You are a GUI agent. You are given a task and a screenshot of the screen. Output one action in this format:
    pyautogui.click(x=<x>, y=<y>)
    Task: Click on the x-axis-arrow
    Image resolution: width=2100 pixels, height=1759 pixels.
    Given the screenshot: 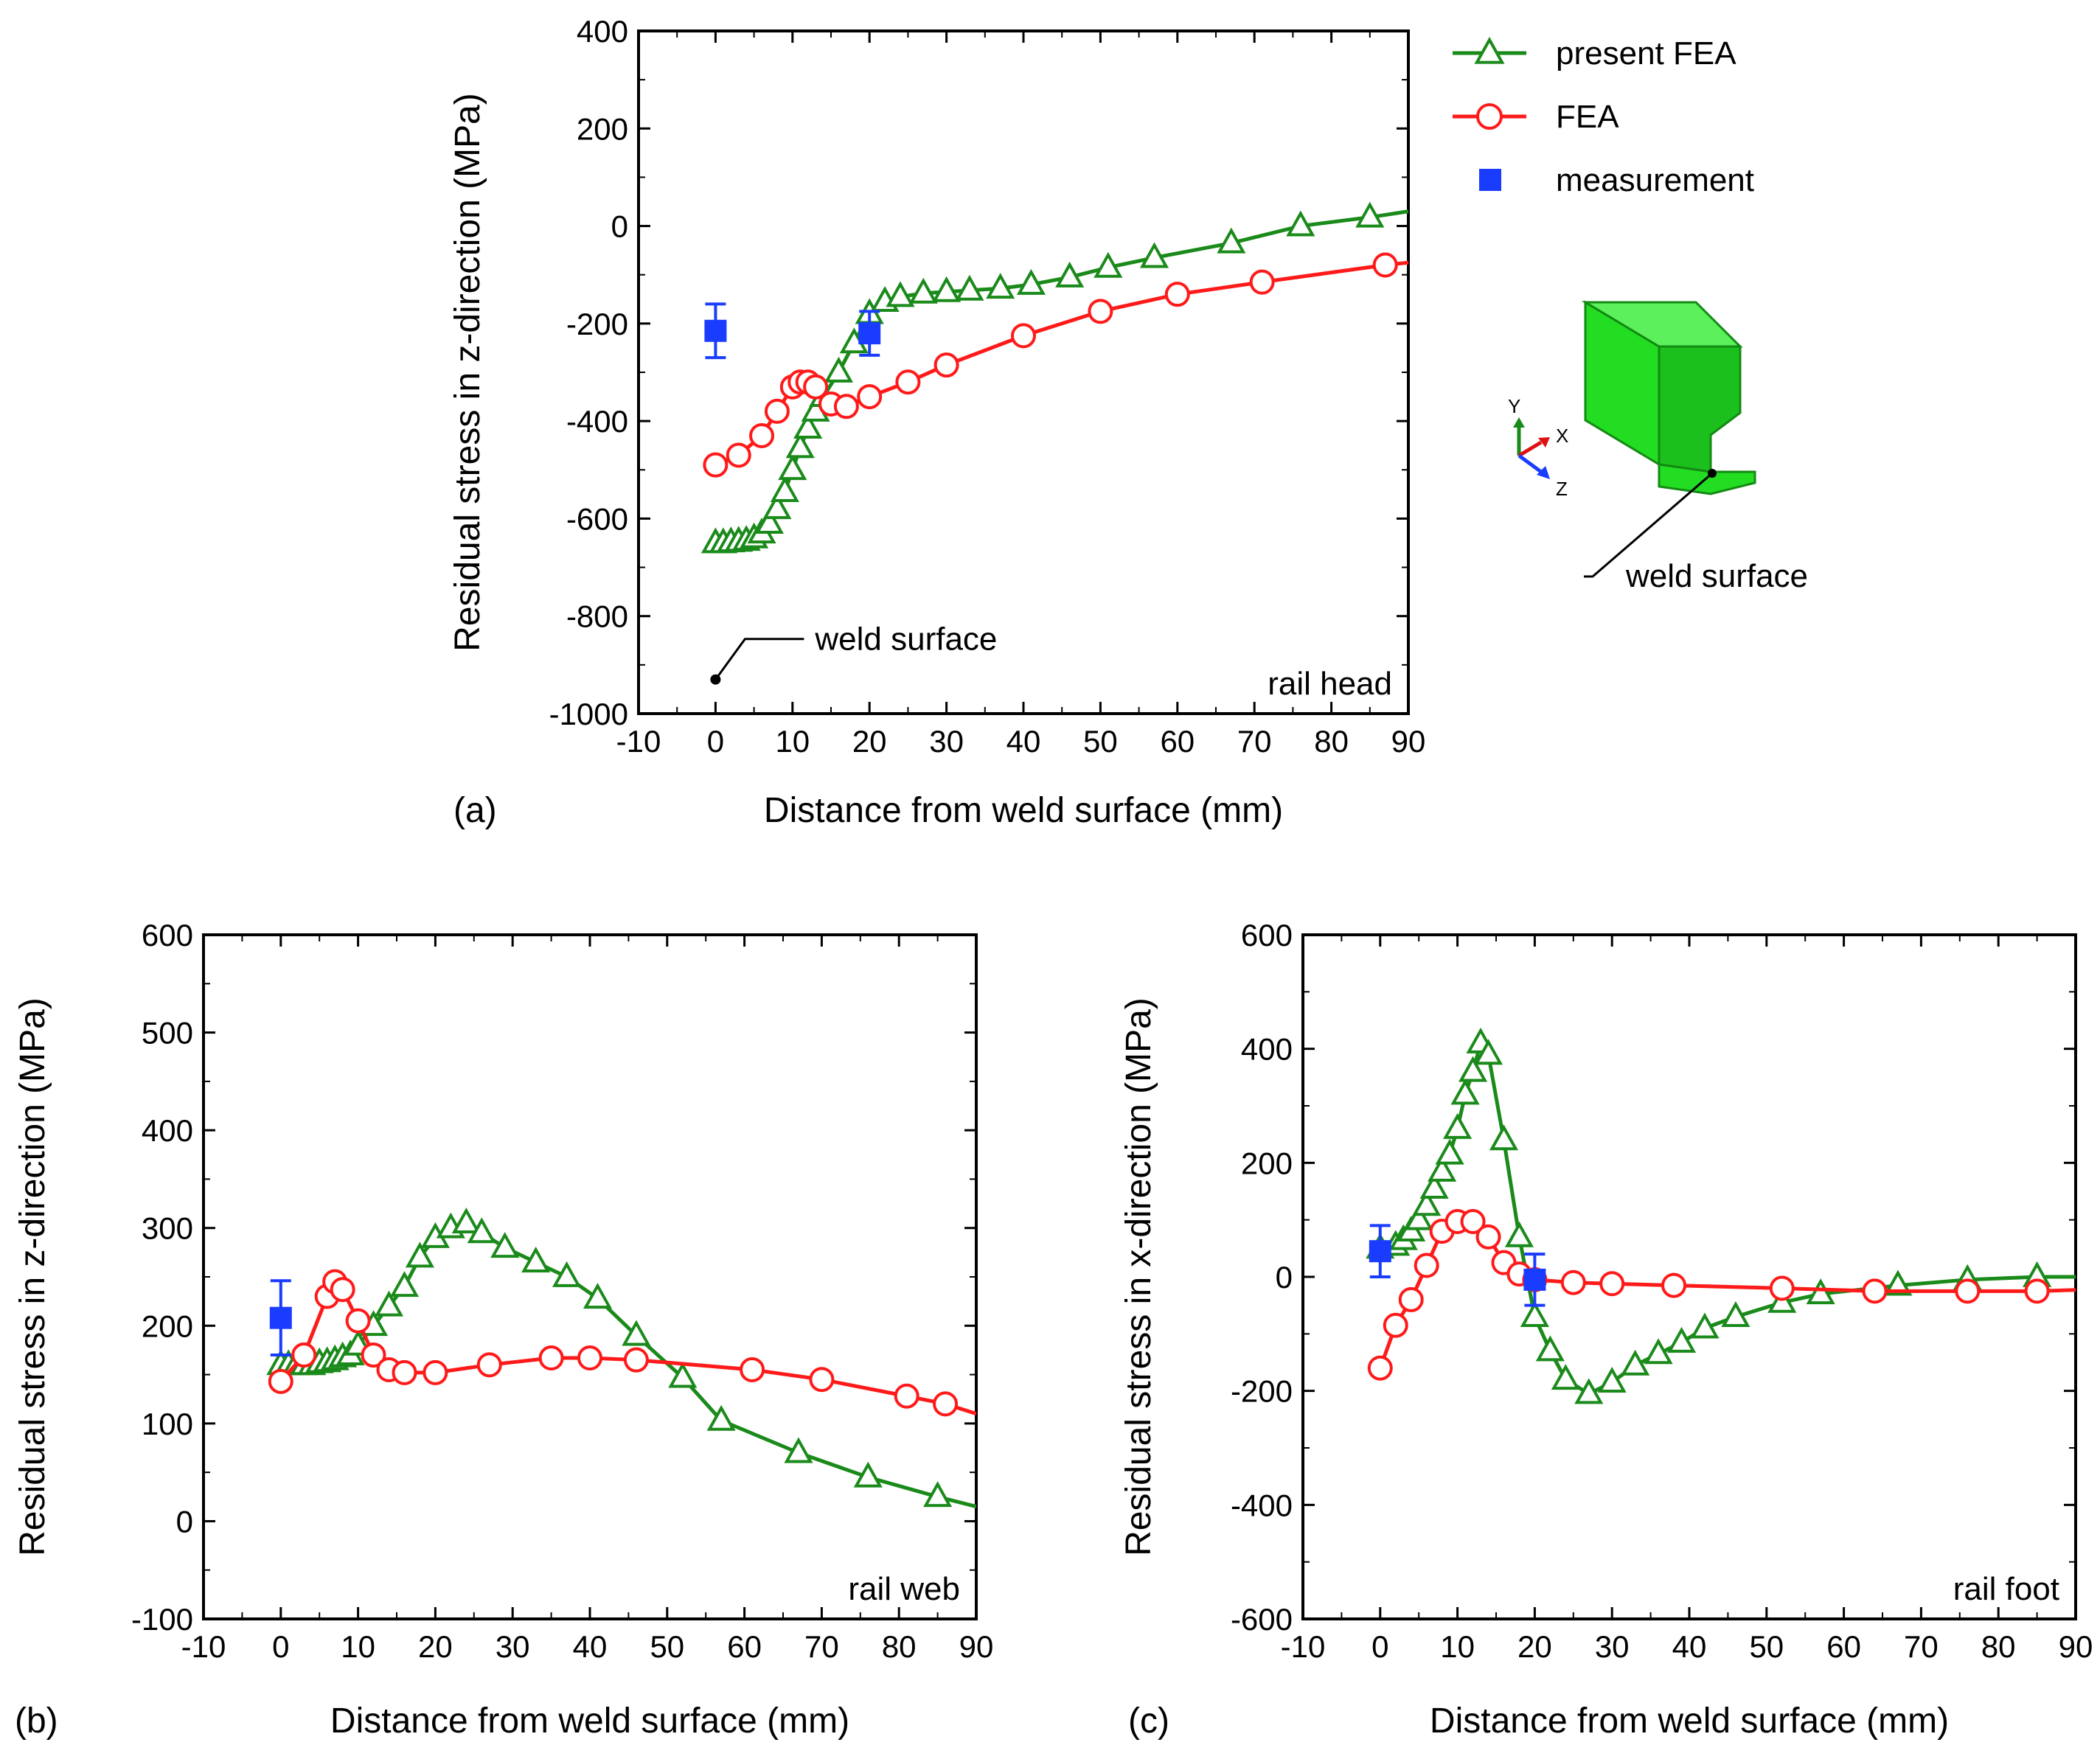 What is the action you would take?
    pyautogui.click(x=1530, y=449)
    